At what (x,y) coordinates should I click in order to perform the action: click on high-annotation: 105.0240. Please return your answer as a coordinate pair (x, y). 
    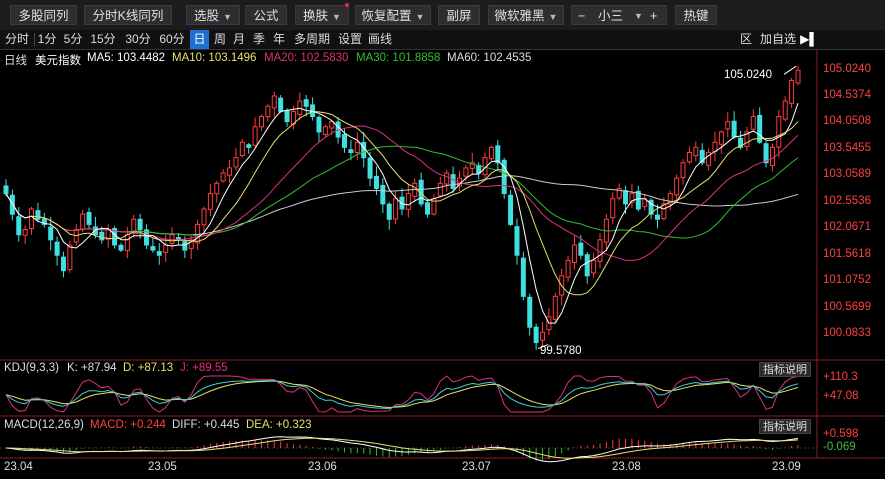
    Looking at the image, I should click on (748, 75).